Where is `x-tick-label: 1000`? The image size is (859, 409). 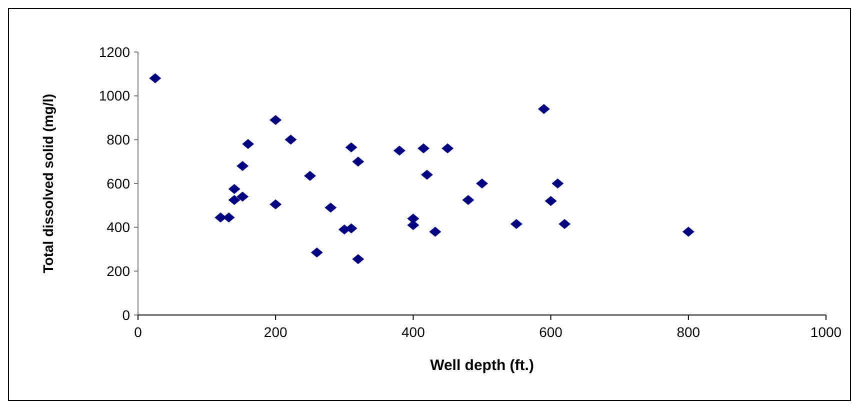
x-tick-label: 1000 is located at coordinates (826, 332).